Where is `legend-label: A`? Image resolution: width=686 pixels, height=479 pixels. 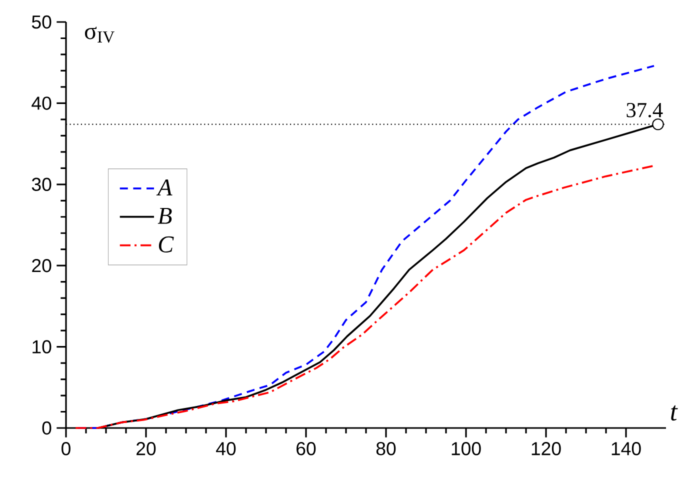 legend-label: A is located at coordinates (164, 187).